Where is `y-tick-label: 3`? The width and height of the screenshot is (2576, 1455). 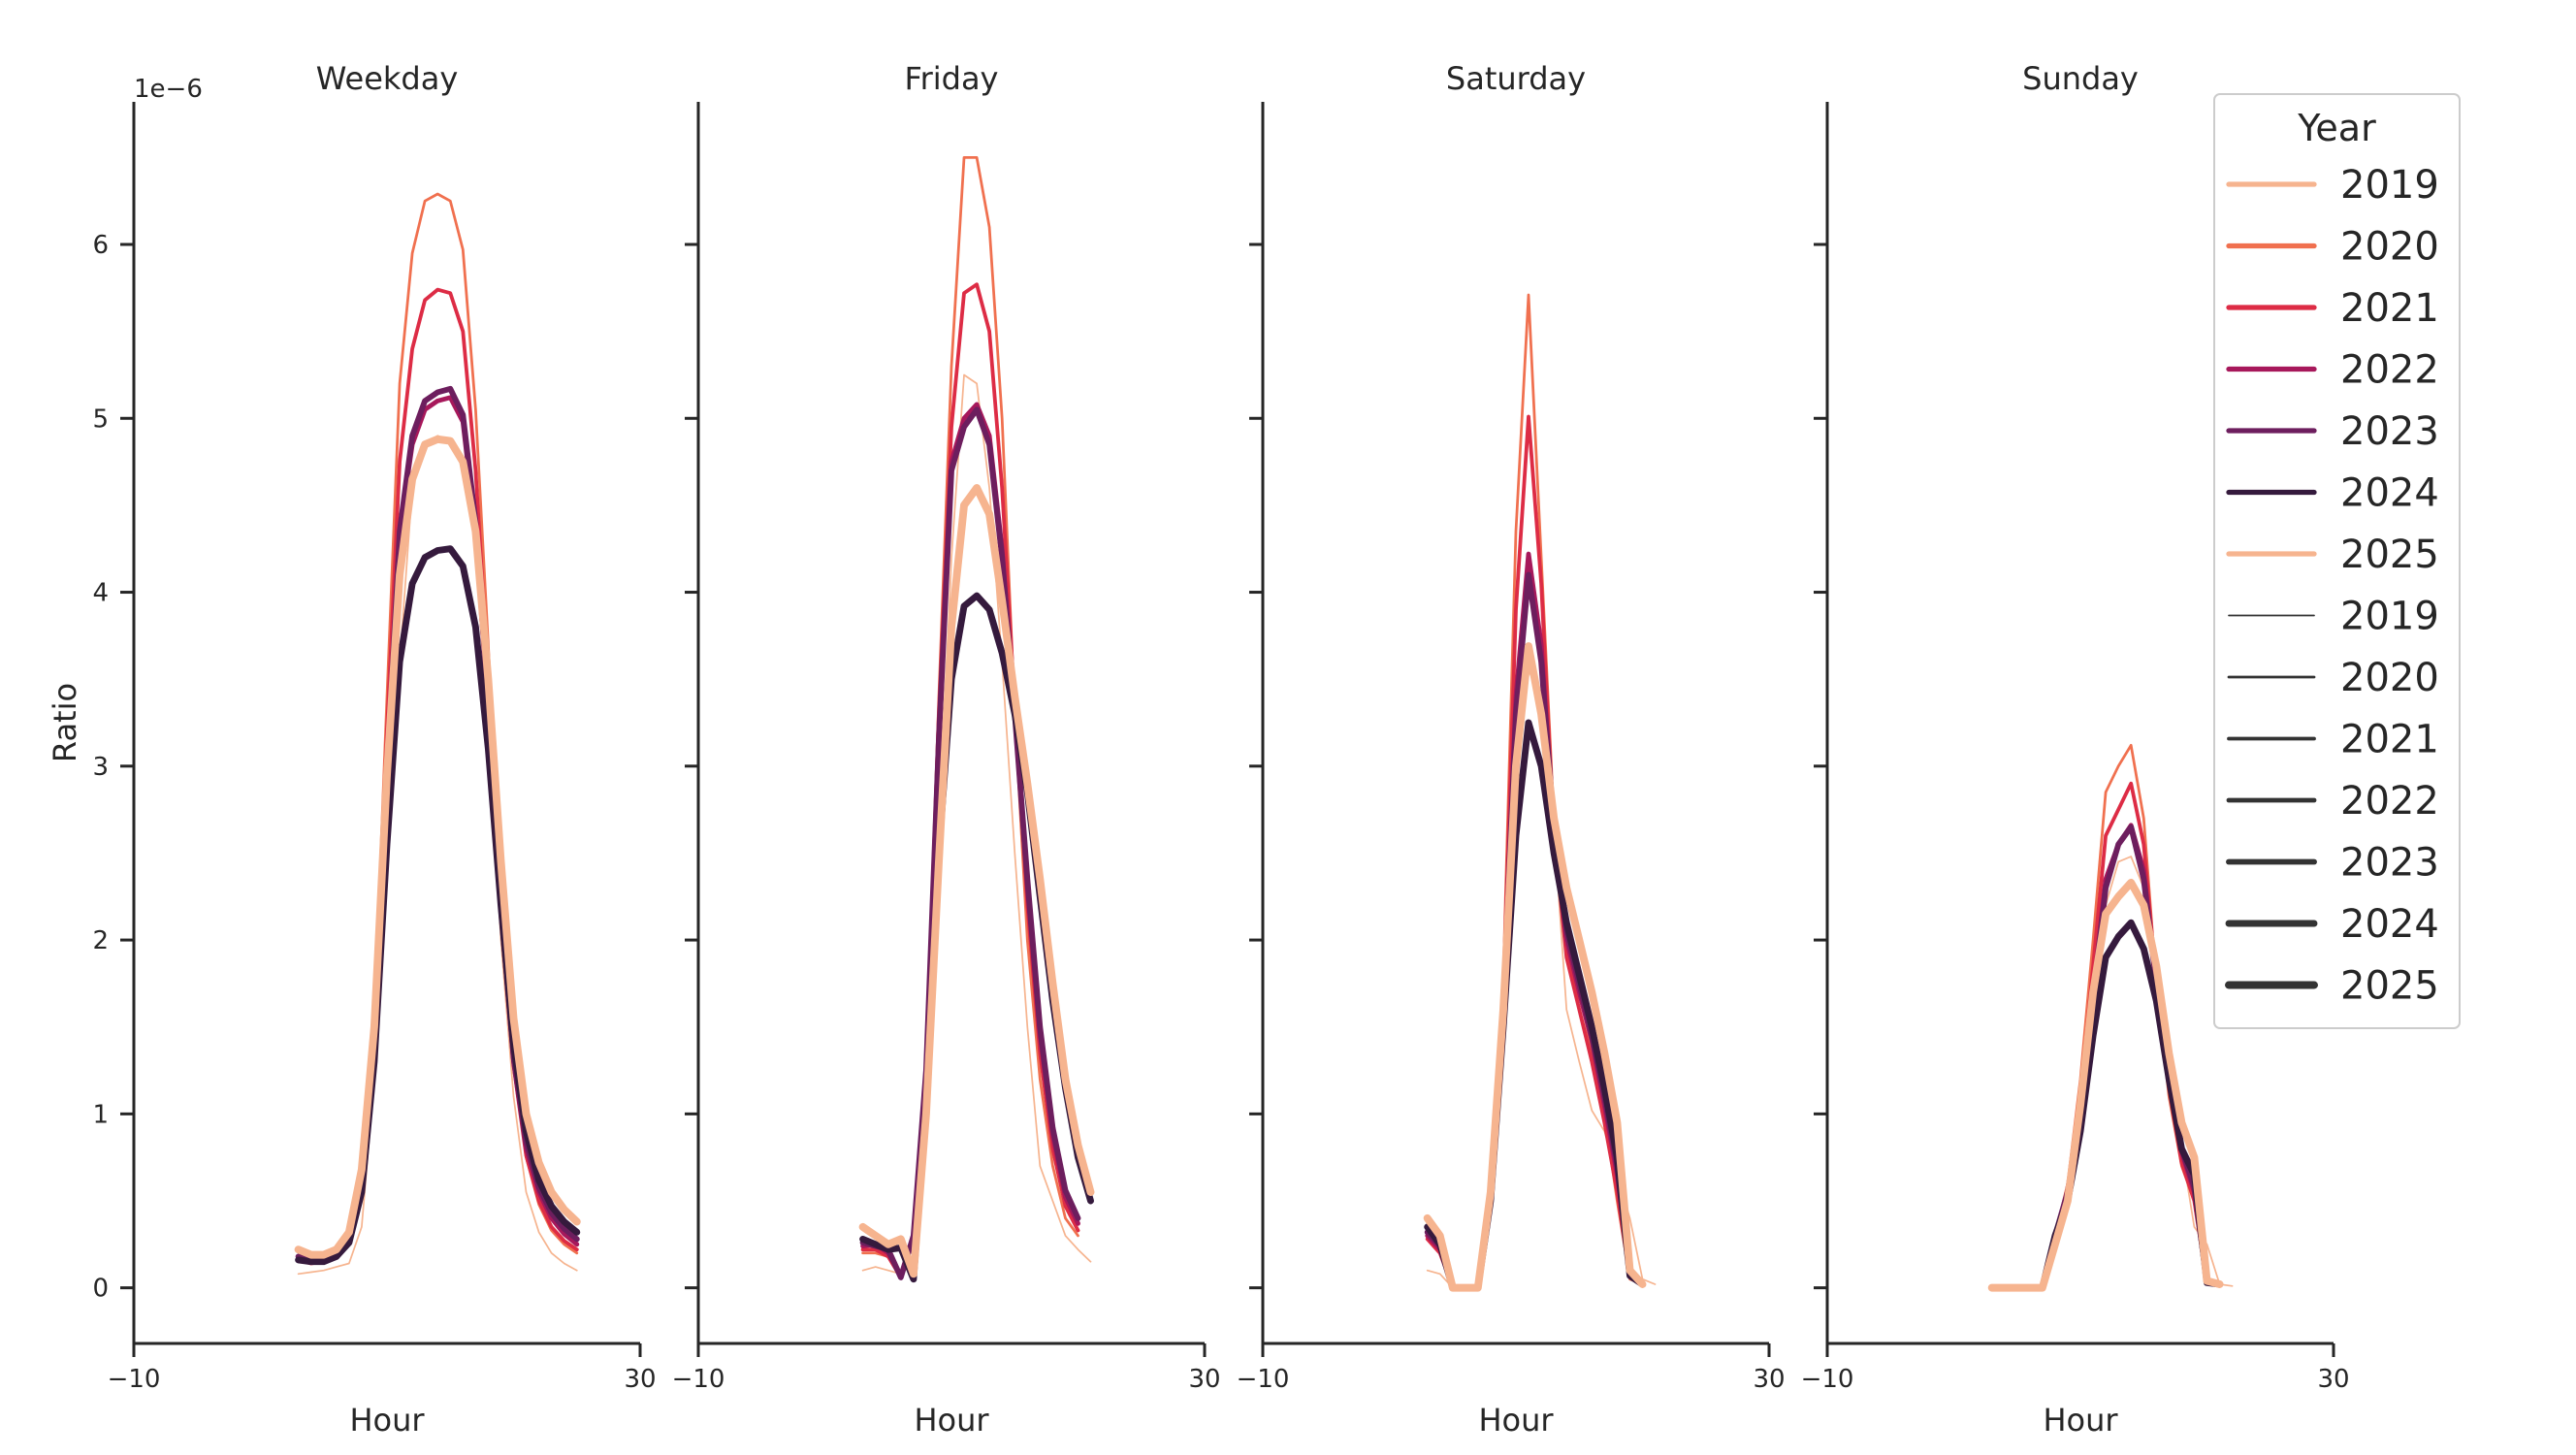 y-tick-label: 3 is located at coordinates (100, 767).